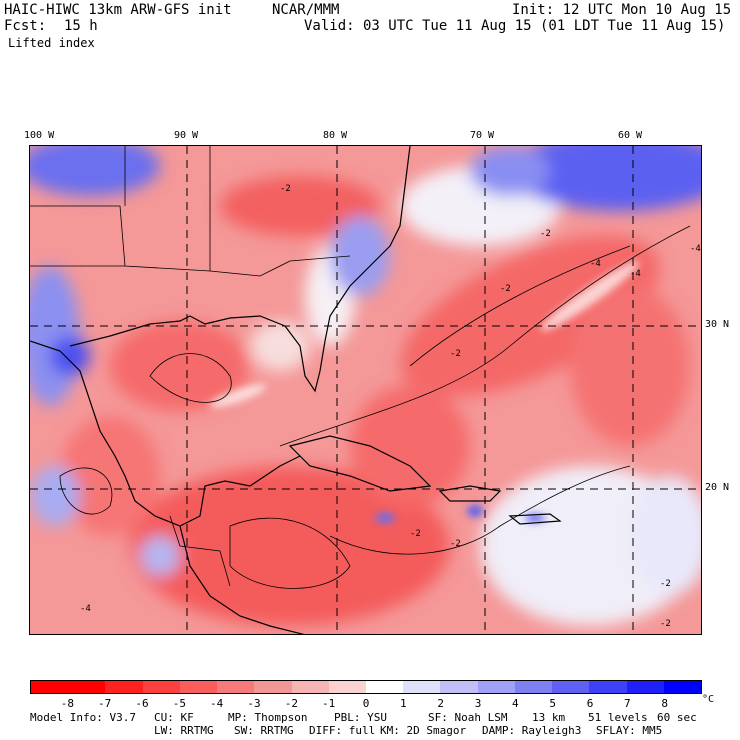 Image resolution: width=740 pixels, height=740 pixels. What do you see at coordinates (664, 703) in the screenshot?
I see `colorbar-tick-label: 8` at bounding box center [664, 703].